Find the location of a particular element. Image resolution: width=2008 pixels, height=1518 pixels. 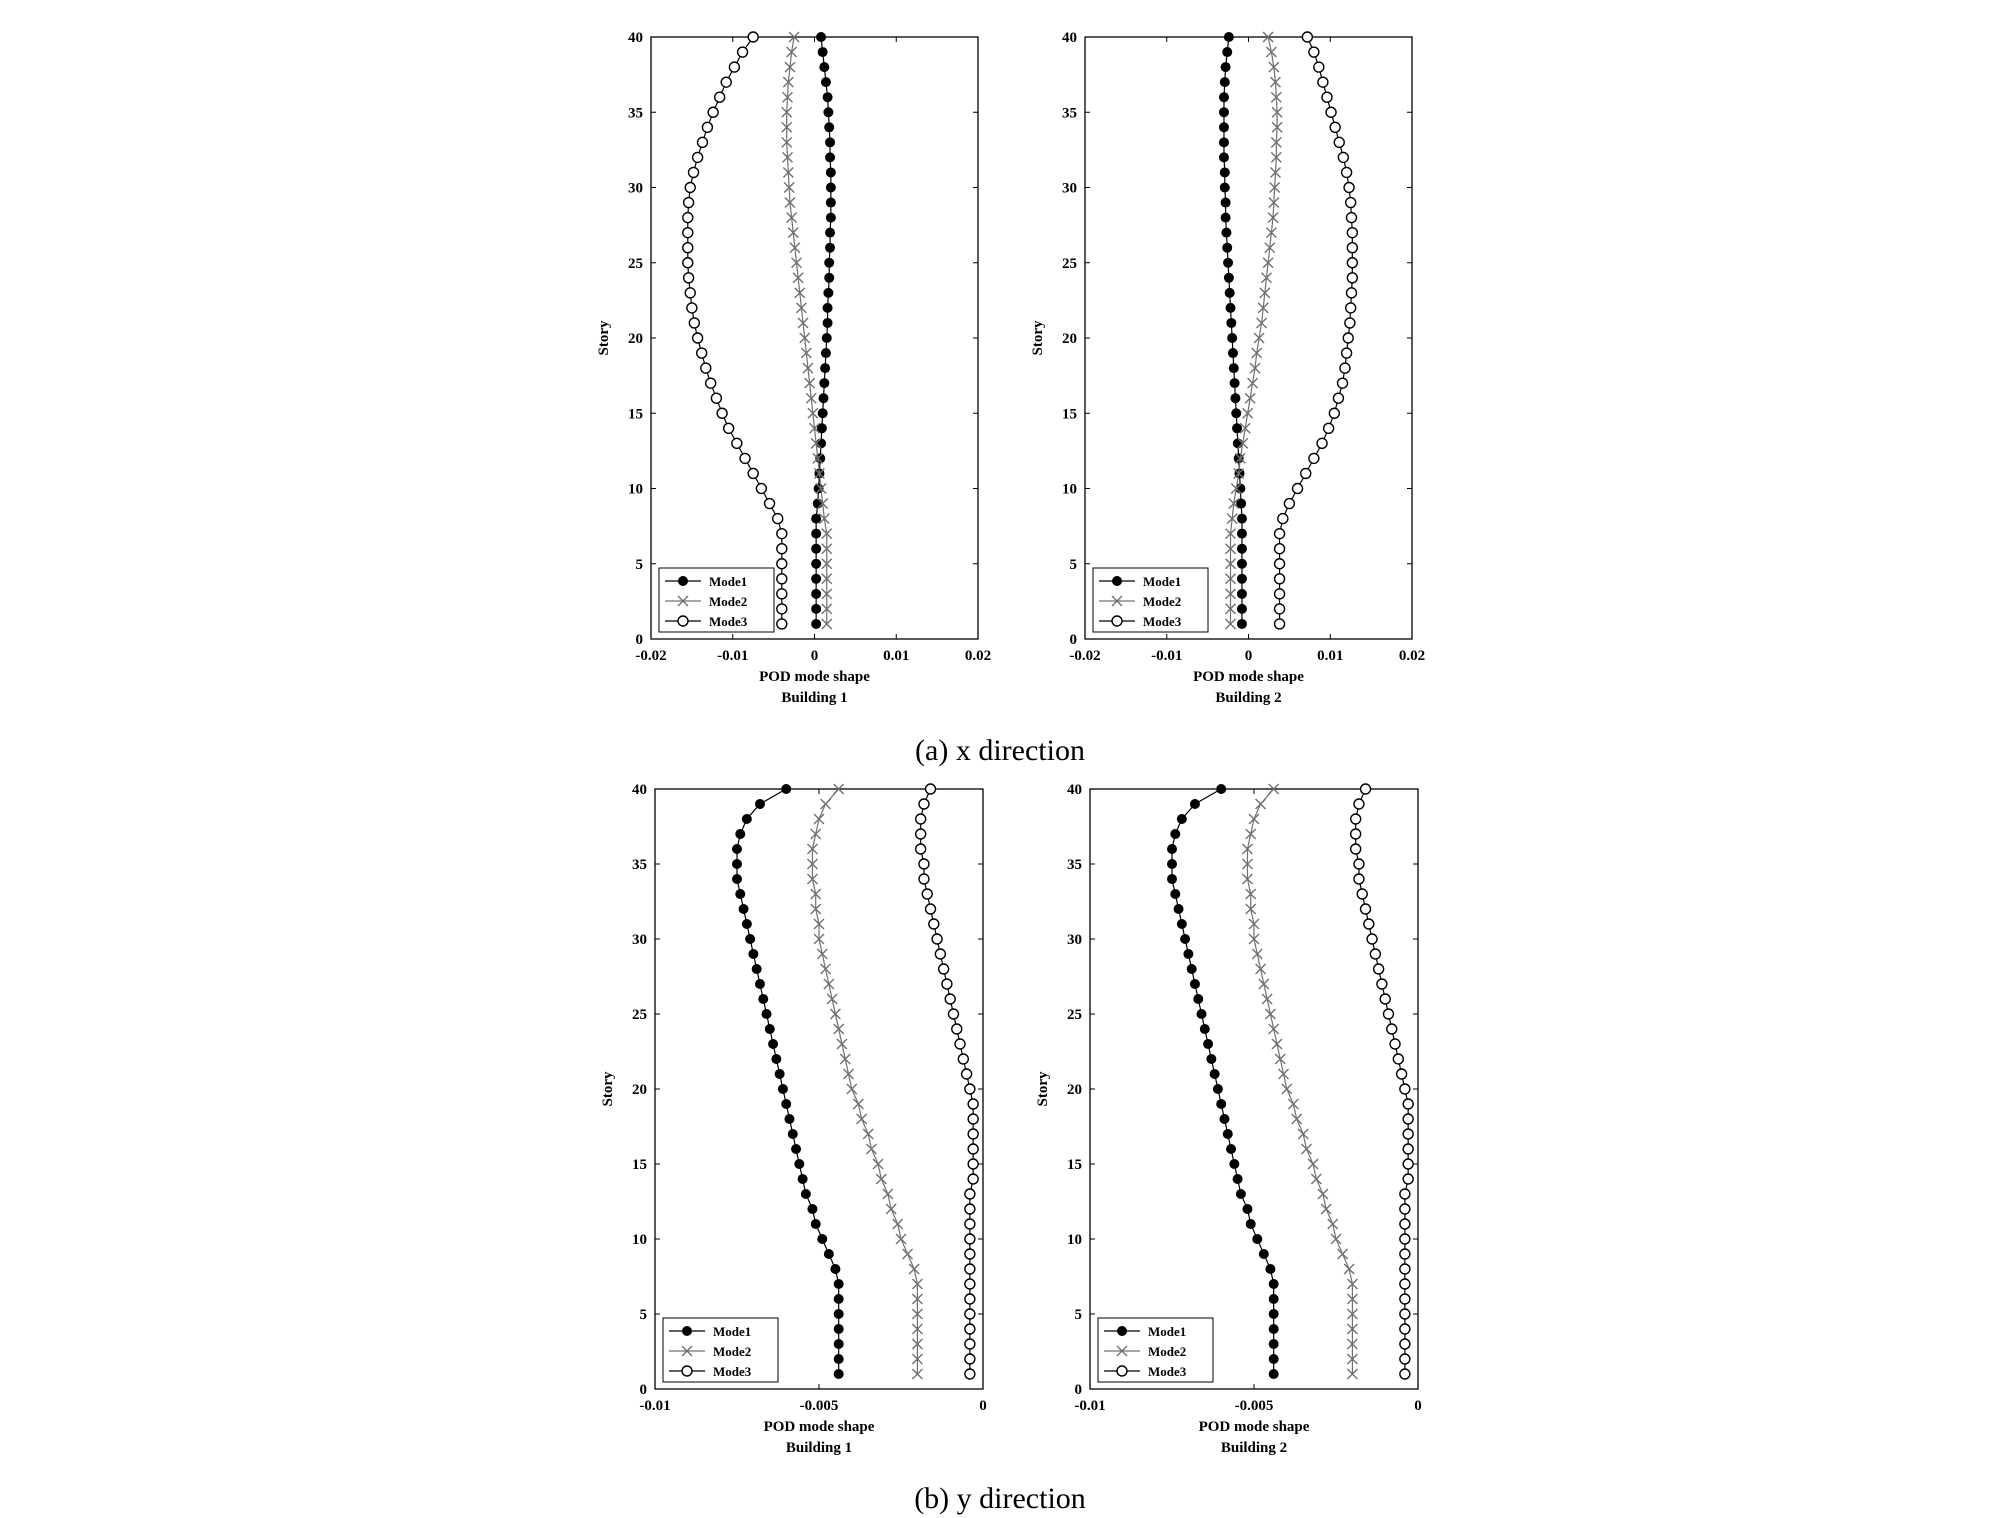

legend-marker is located at coordinates (683, 601).